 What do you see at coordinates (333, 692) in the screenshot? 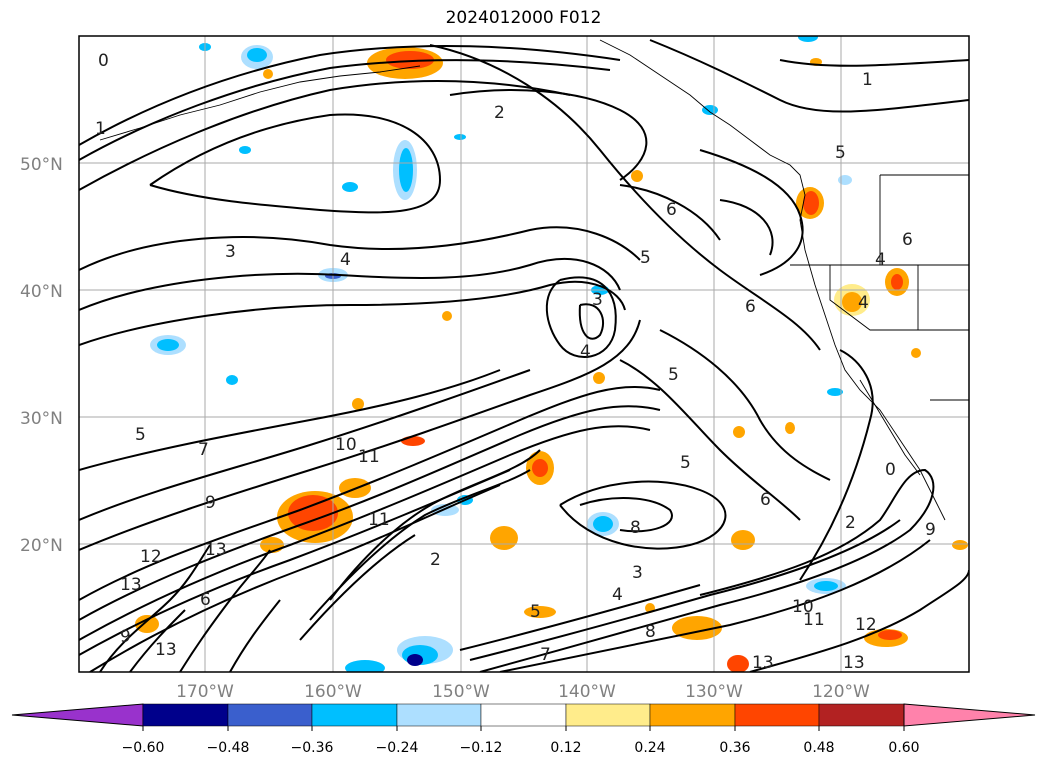
I see `lon-label: 160°W` at bounding box center [333, 692].